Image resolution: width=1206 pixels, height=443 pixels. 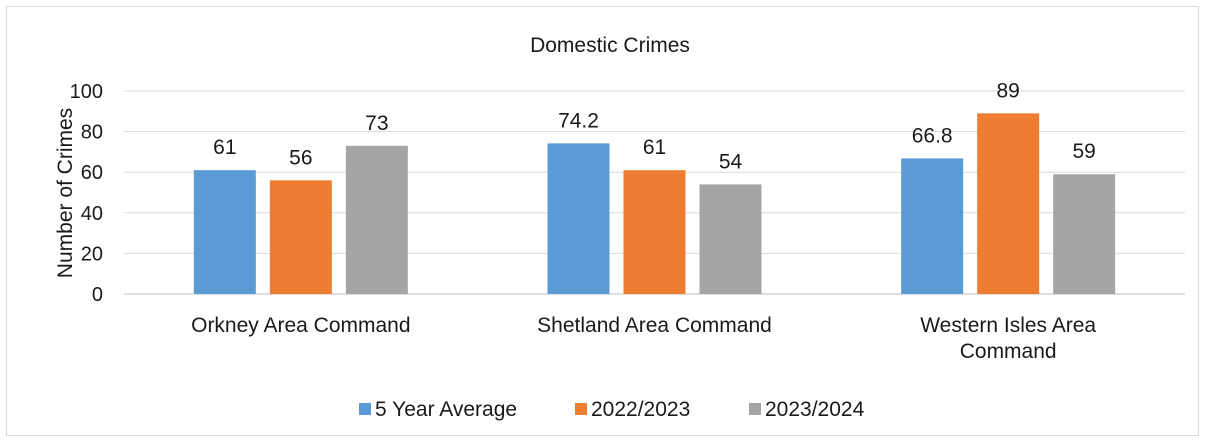 I want to click on data-label: 56, so click(x=300, y=157).